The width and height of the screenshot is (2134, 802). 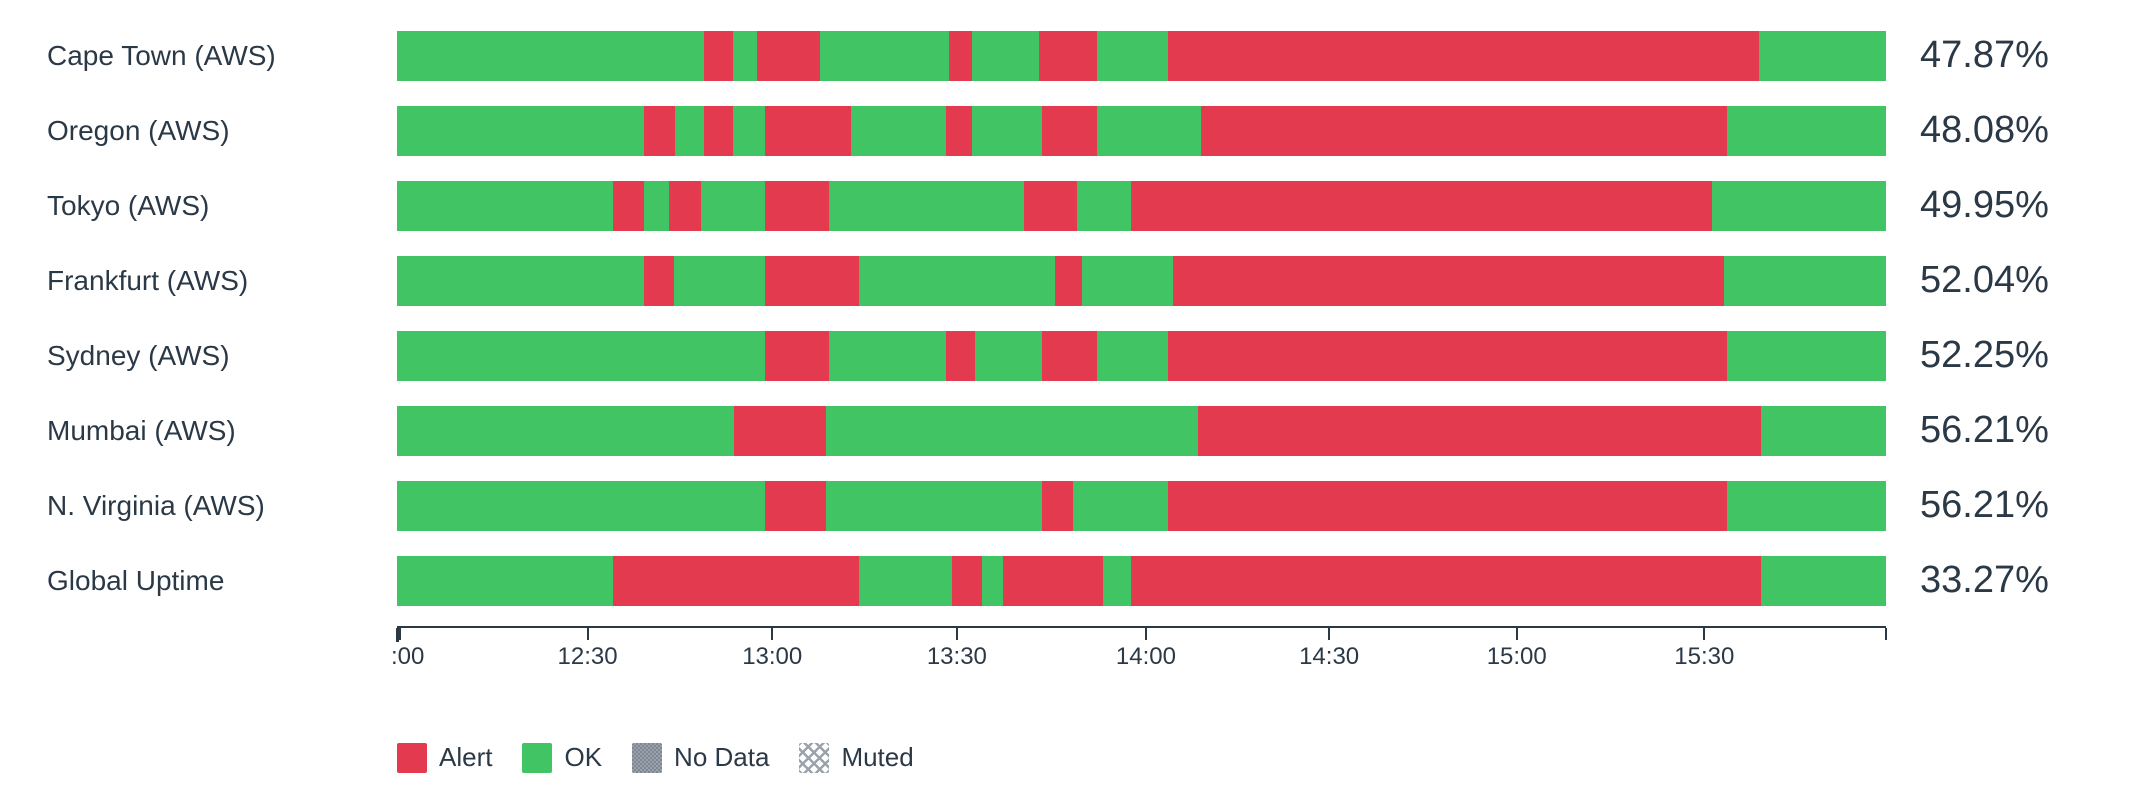 I want to click on legend-label: Muted, so click(x=877, y=757).